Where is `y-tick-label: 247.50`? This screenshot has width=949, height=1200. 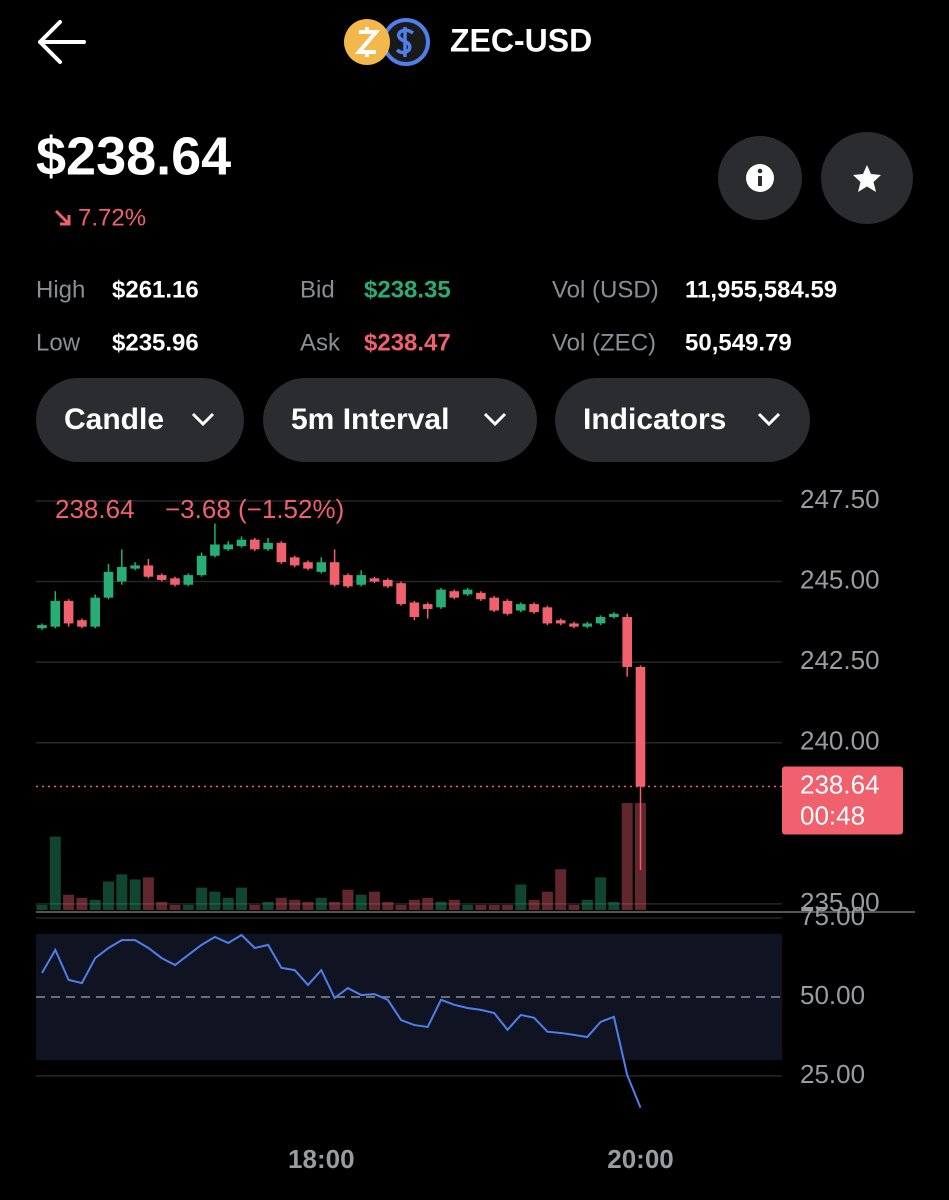 y-tick-label: 247.50 is located at coordinates (840, 499).